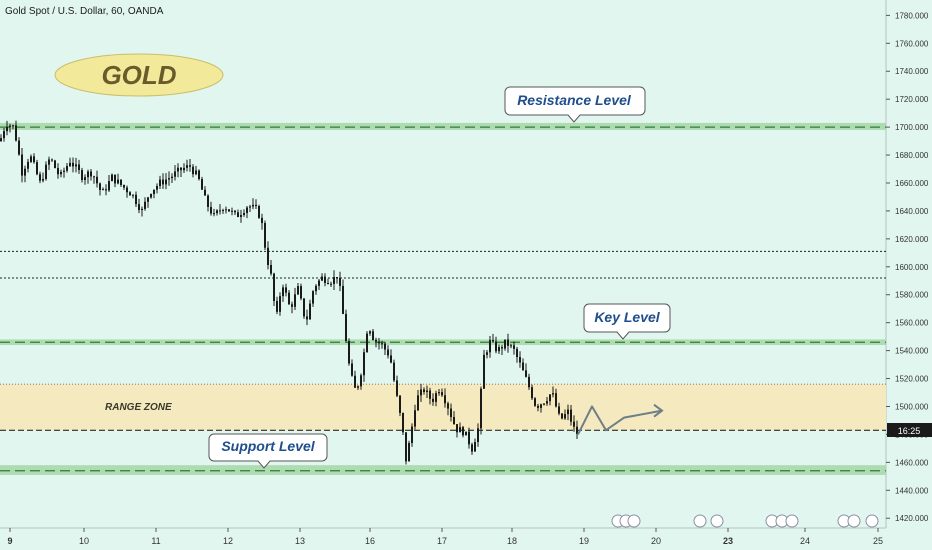 This screenshot has height=550, width=932. What do you see at coordinates (268, 446) in the screenshot?
I see `support-label: Support Level` at bounding box center [268, 446].